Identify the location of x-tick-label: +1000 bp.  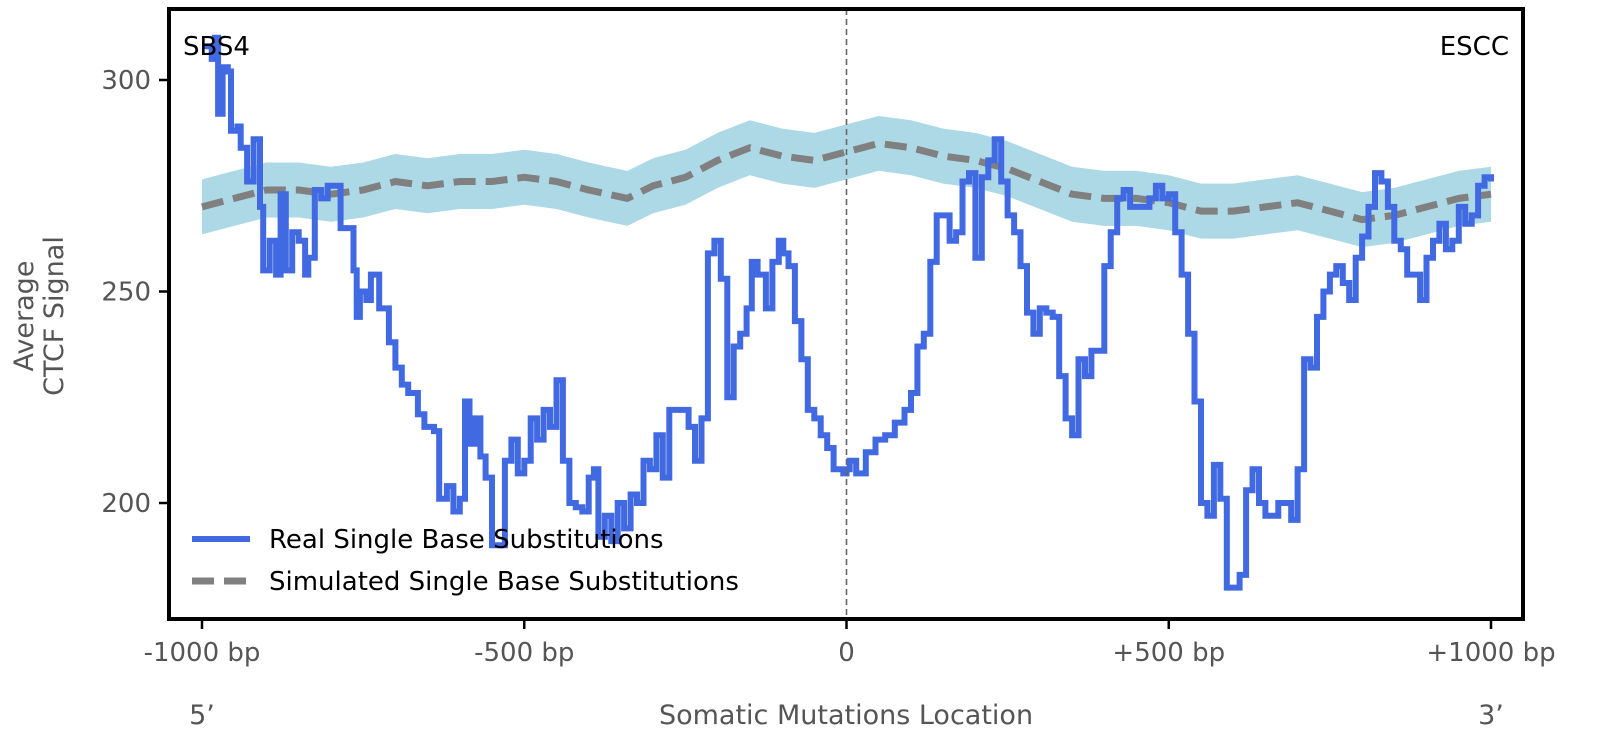
(1490, 653).